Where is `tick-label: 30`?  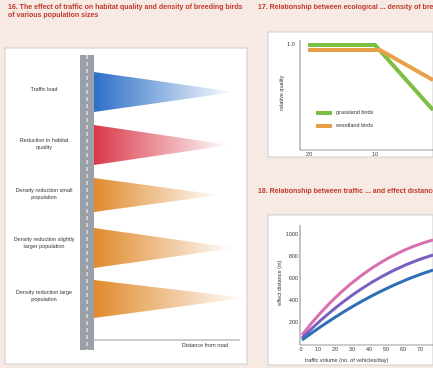 tick-label: 30 is located at coordinates (352, 350).